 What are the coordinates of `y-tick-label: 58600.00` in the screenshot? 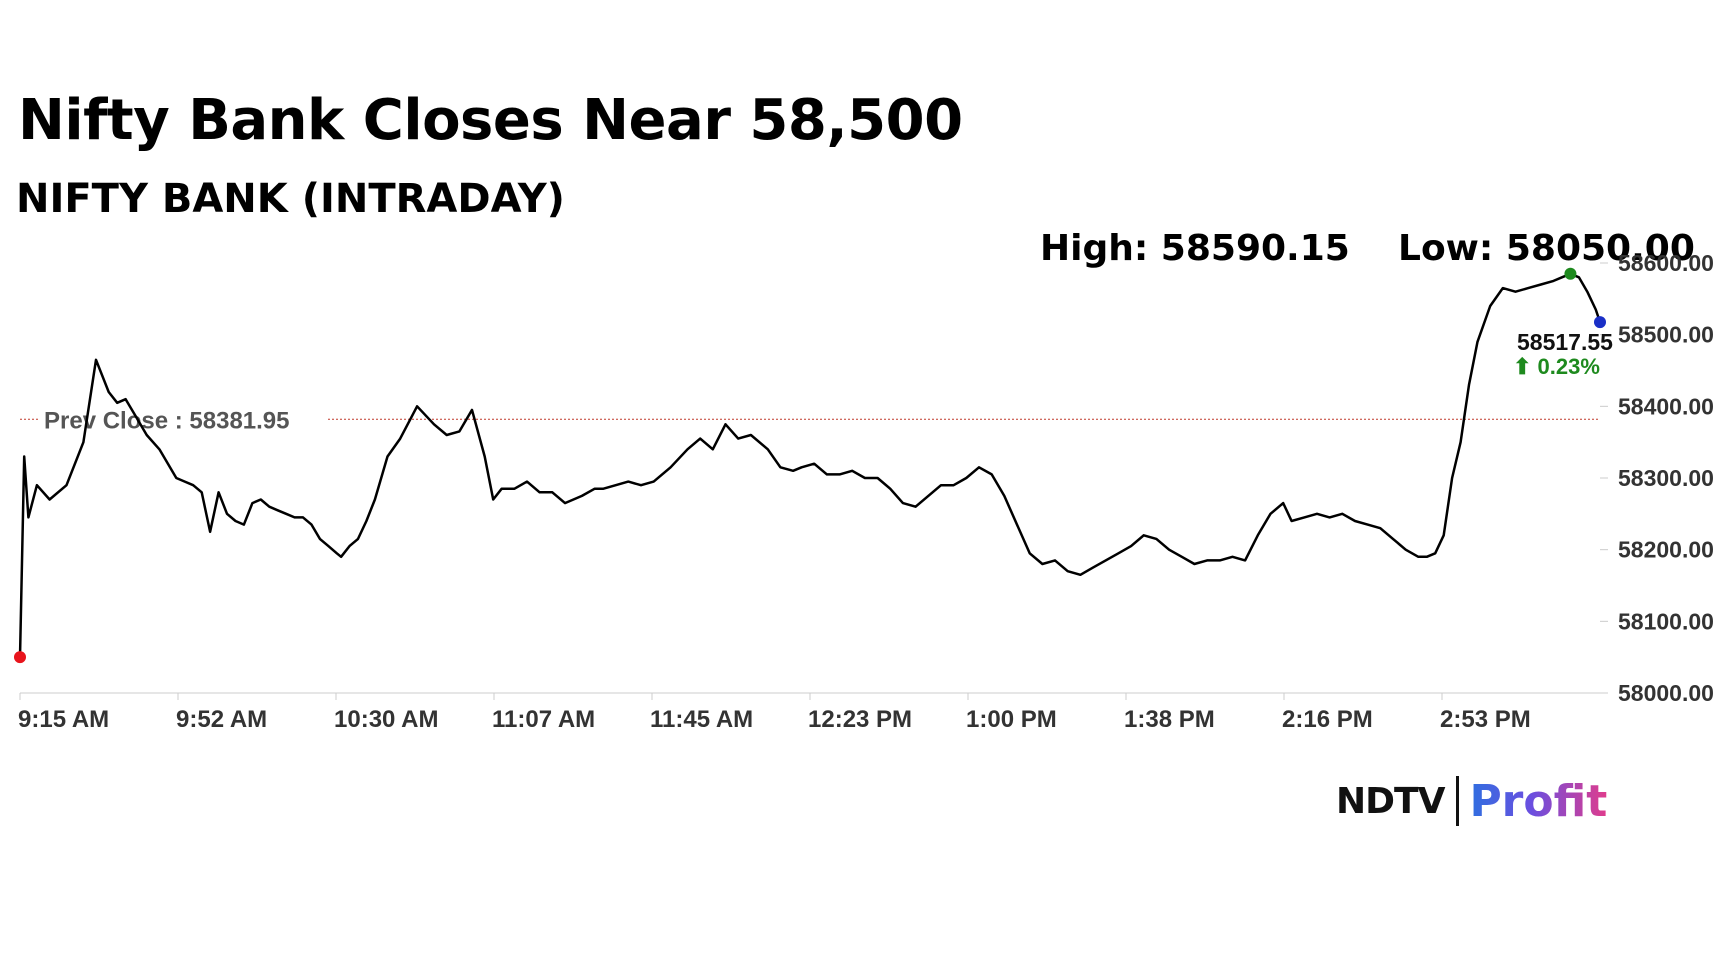 It's located at (1666, 263).